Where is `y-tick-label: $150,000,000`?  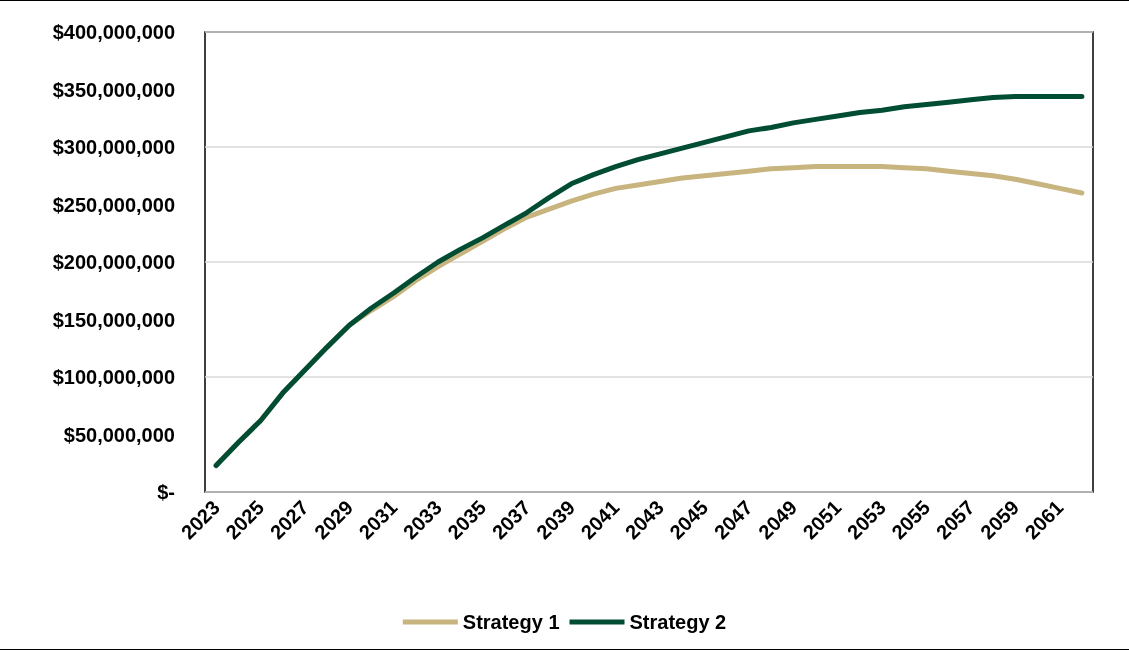 y-tick-label: $150,000,000 is located at coordinates (113, 319).